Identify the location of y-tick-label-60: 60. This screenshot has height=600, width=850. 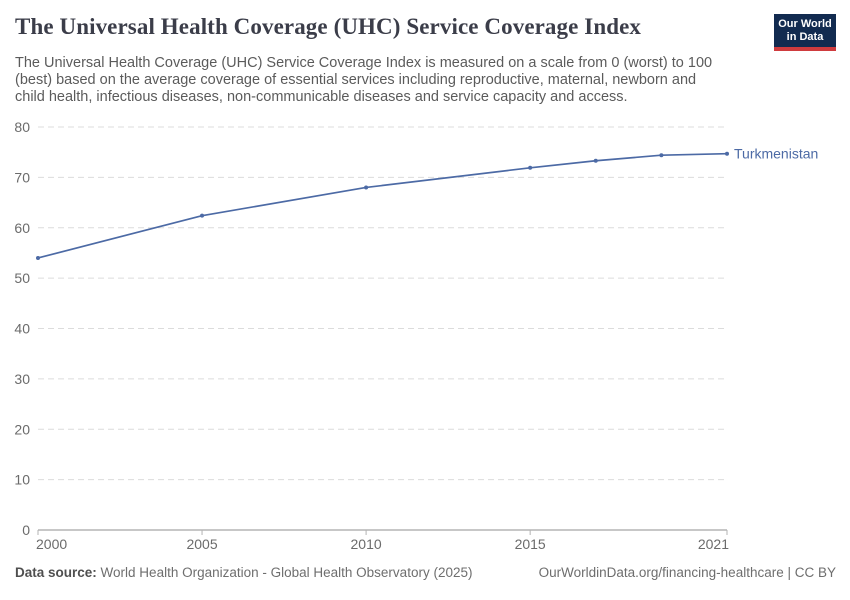
(22, 228).